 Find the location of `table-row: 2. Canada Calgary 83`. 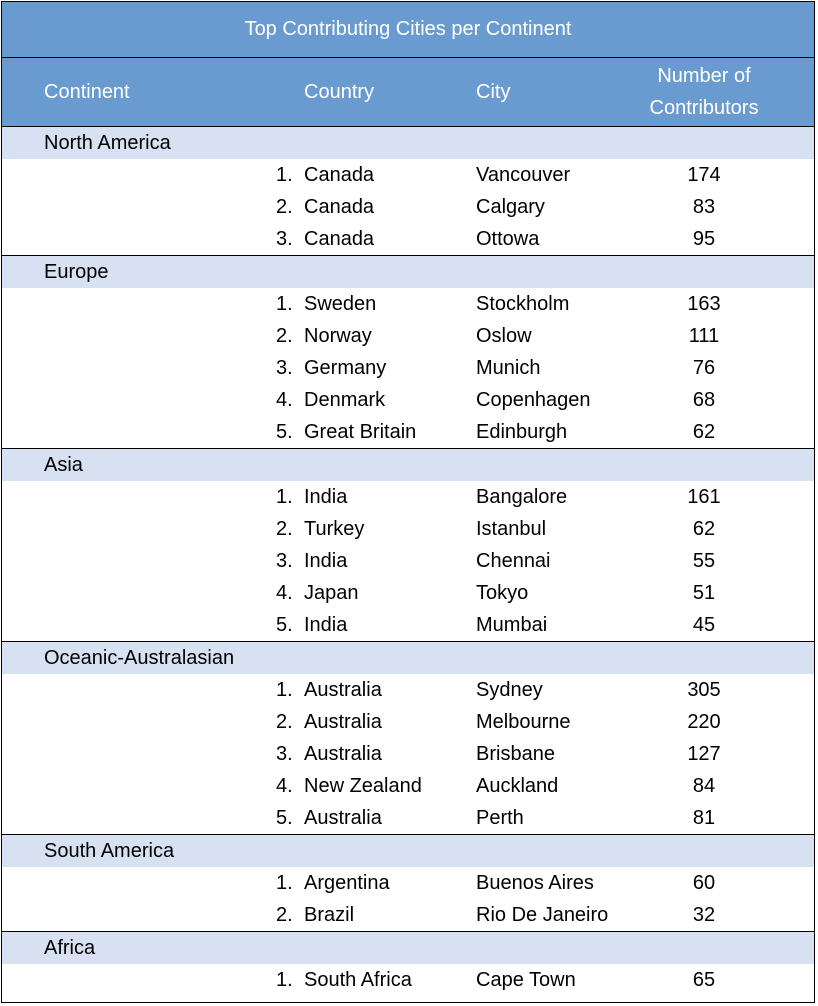

table-row: 2. Canada Calgary 83 is located at coordinates (408, 207).